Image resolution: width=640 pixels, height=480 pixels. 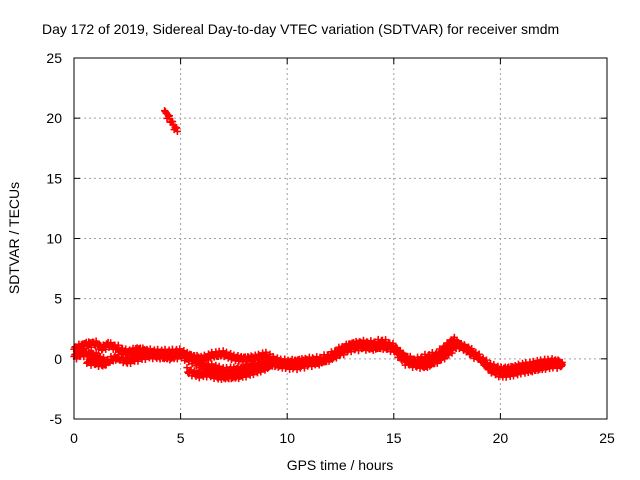 I want to click on y-tick-label: 20, so click(x=54, y=118).